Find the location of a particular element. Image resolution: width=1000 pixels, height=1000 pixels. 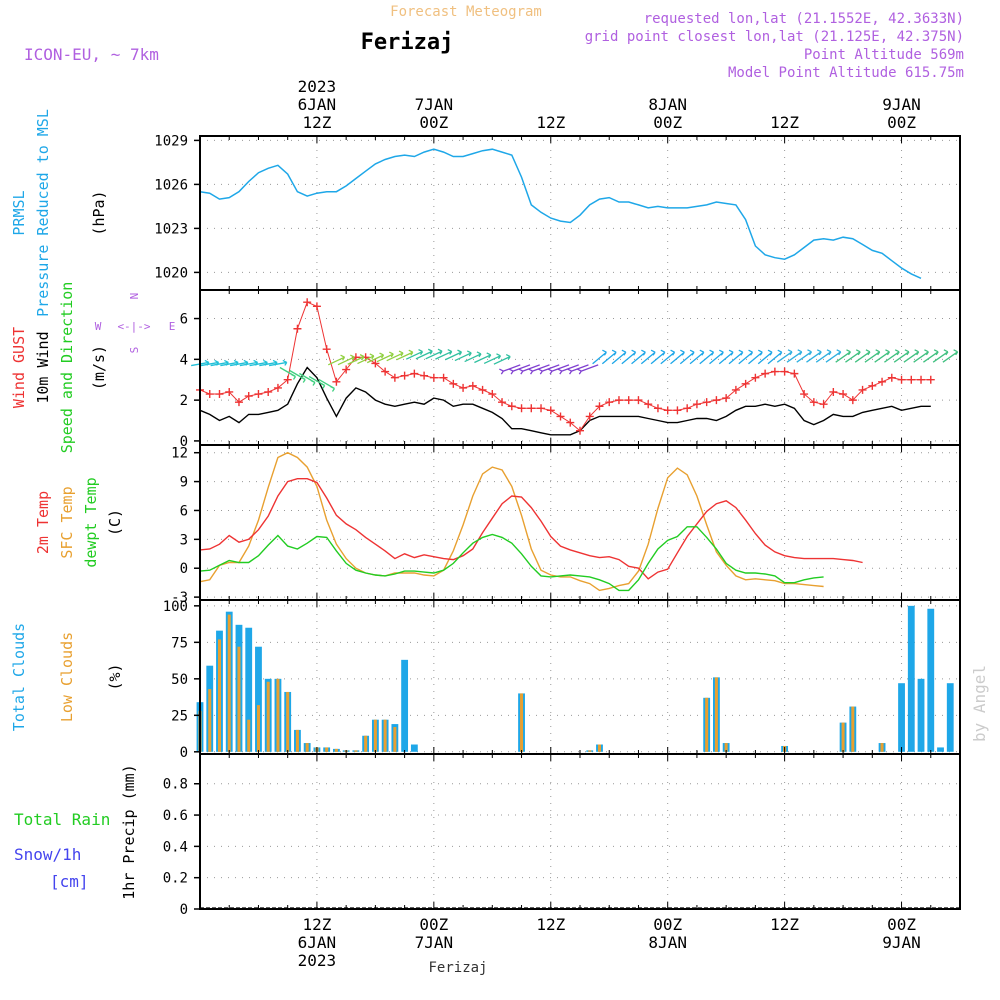

panel-side-label: SFC Temp is located at coordinates (67, 522).